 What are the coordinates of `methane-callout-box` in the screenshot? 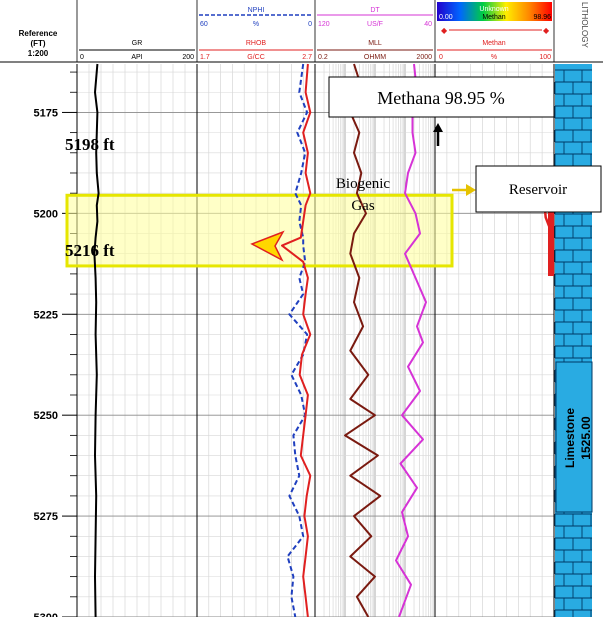 It's located at (441, 97).